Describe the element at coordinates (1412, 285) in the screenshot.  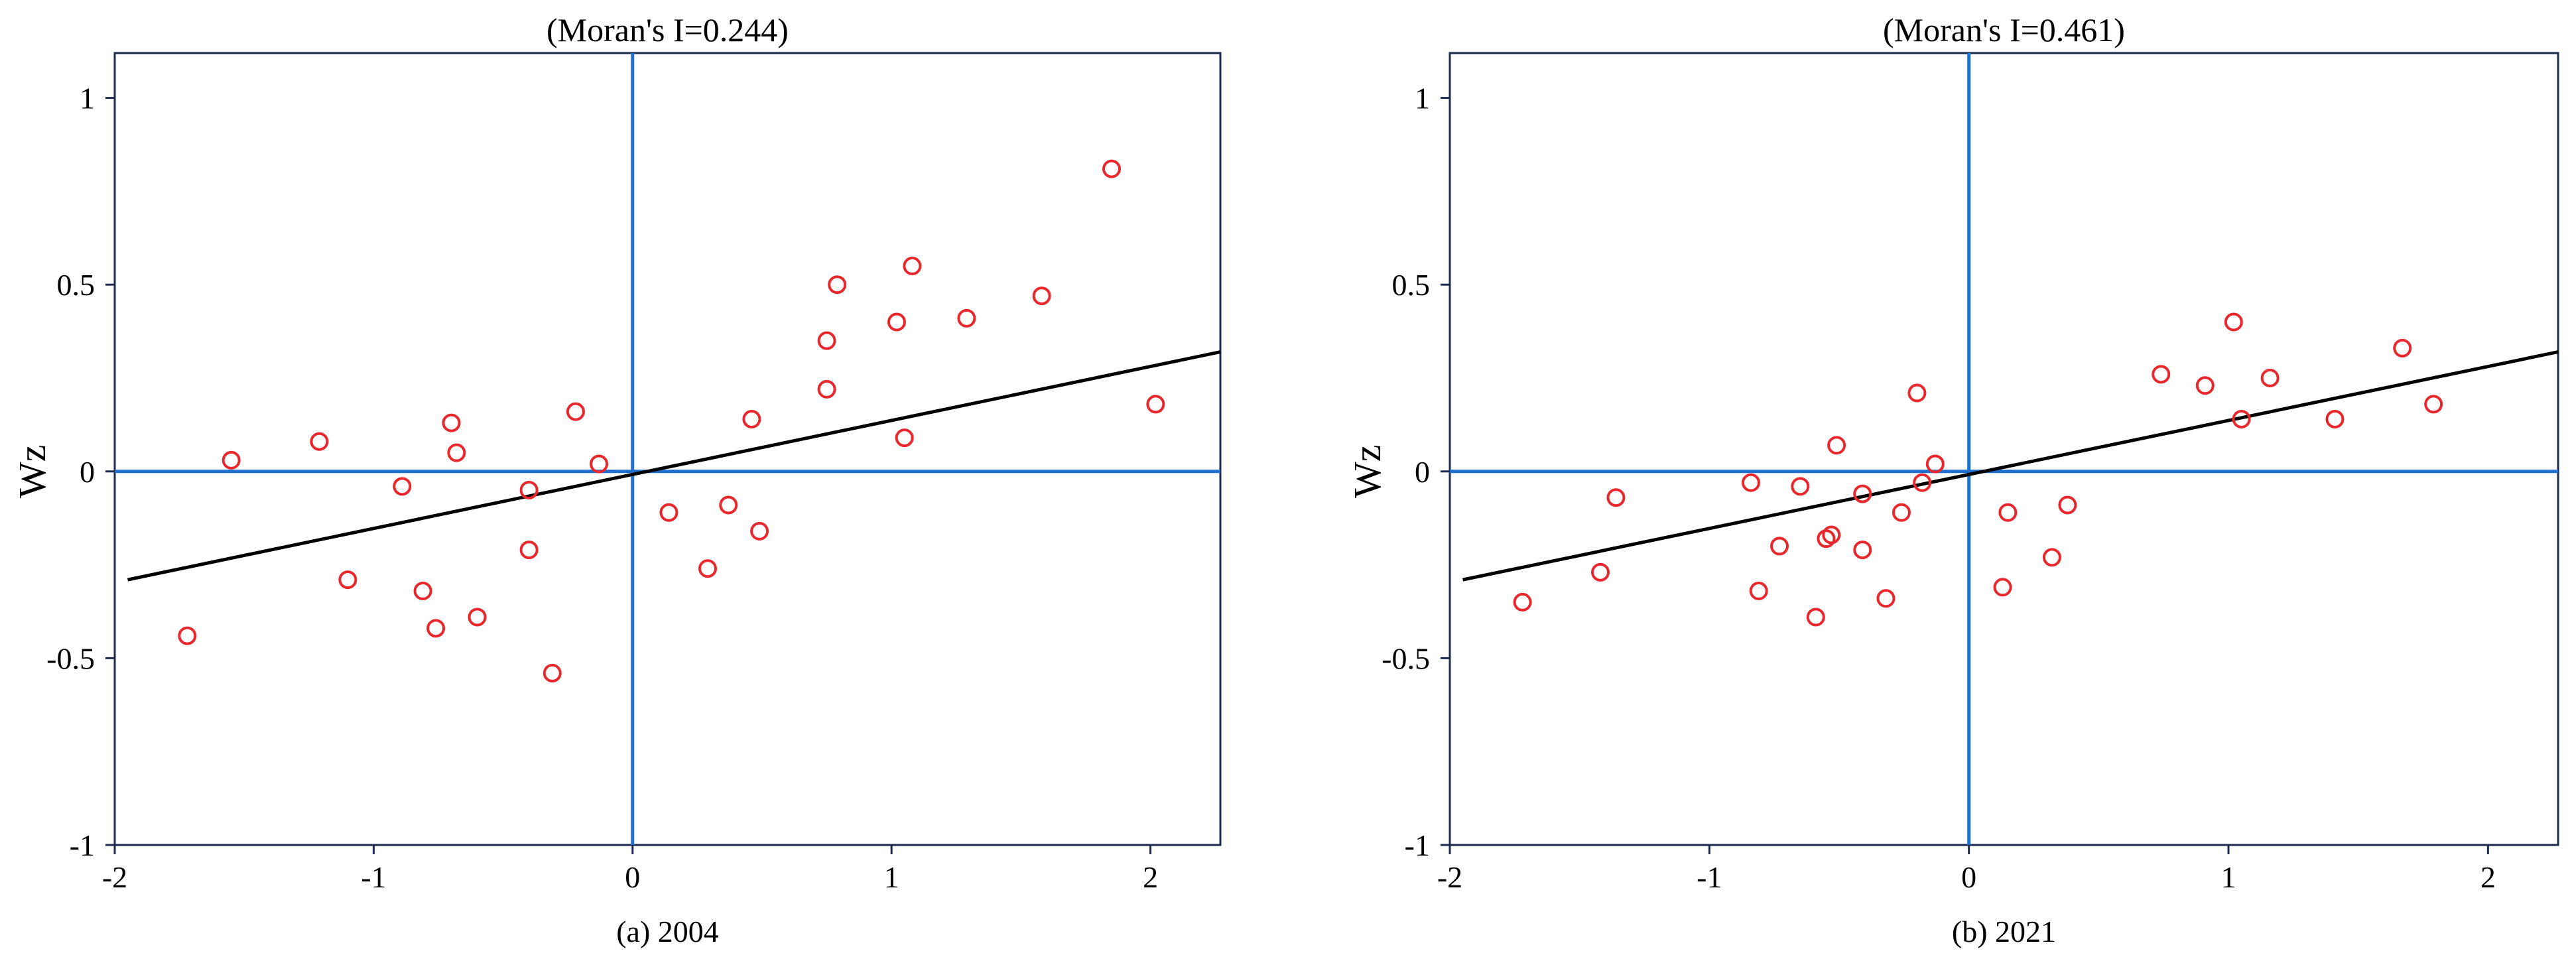
I see `panel-b-ytick-label: 0.5` at that location.